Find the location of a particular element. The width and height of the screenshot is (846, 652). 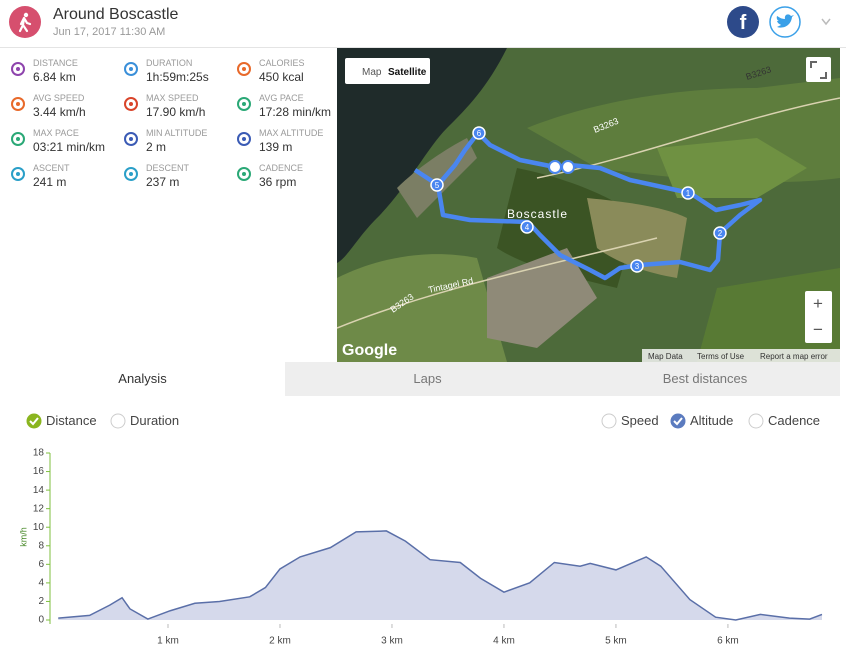

stat-value: 241 m is located at coordinates (50, 182).